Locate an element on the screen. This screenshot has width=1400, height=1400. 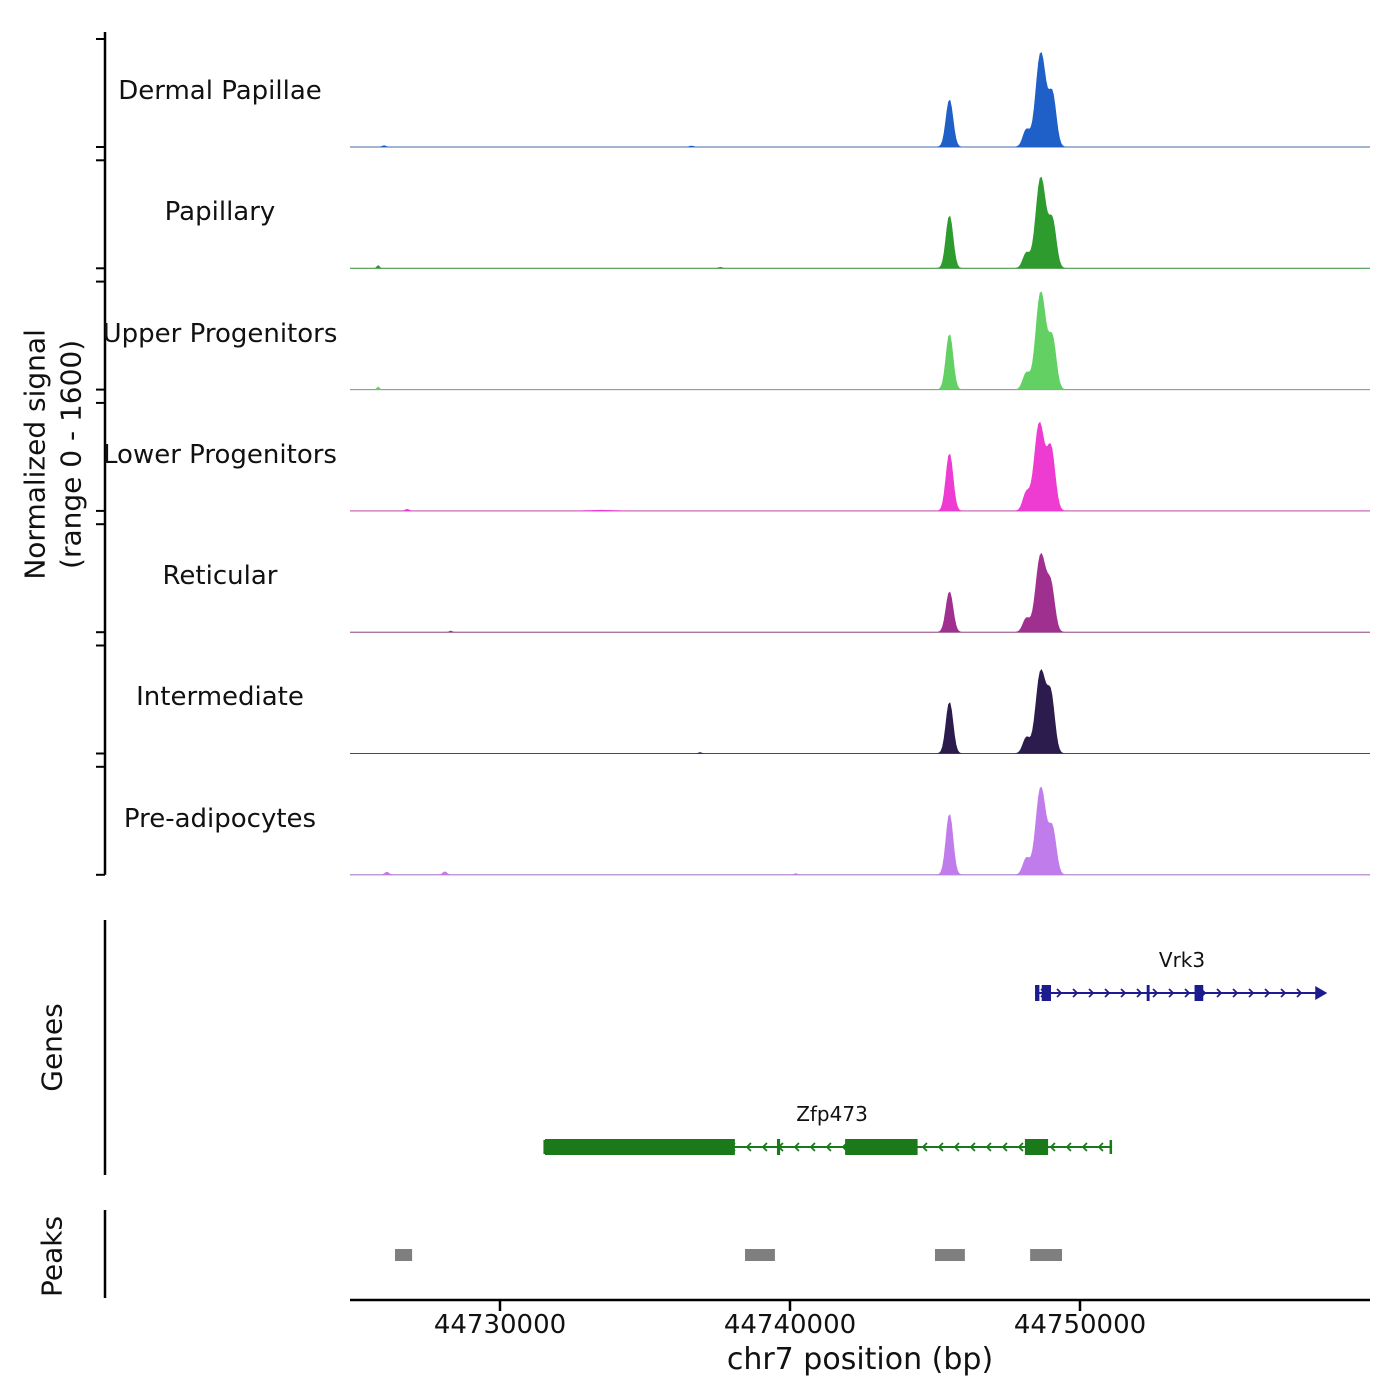
track-label-reticular: Reticular is located at coordinates (220, 576).